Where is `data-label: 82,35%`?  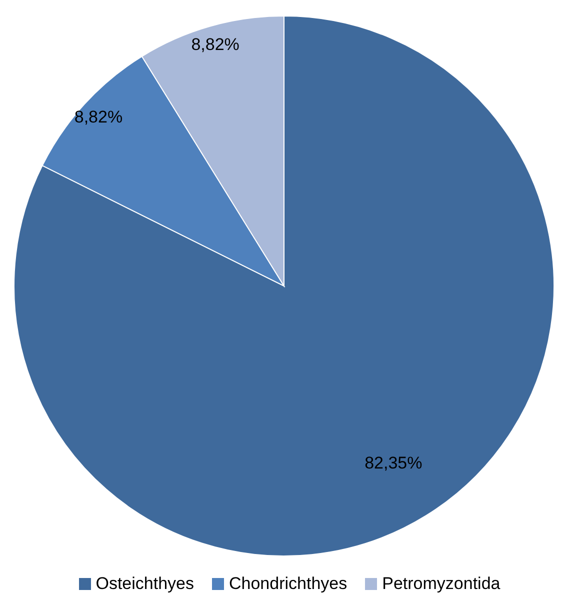
data-label: 82,35% is located at coordinates (393, 462).